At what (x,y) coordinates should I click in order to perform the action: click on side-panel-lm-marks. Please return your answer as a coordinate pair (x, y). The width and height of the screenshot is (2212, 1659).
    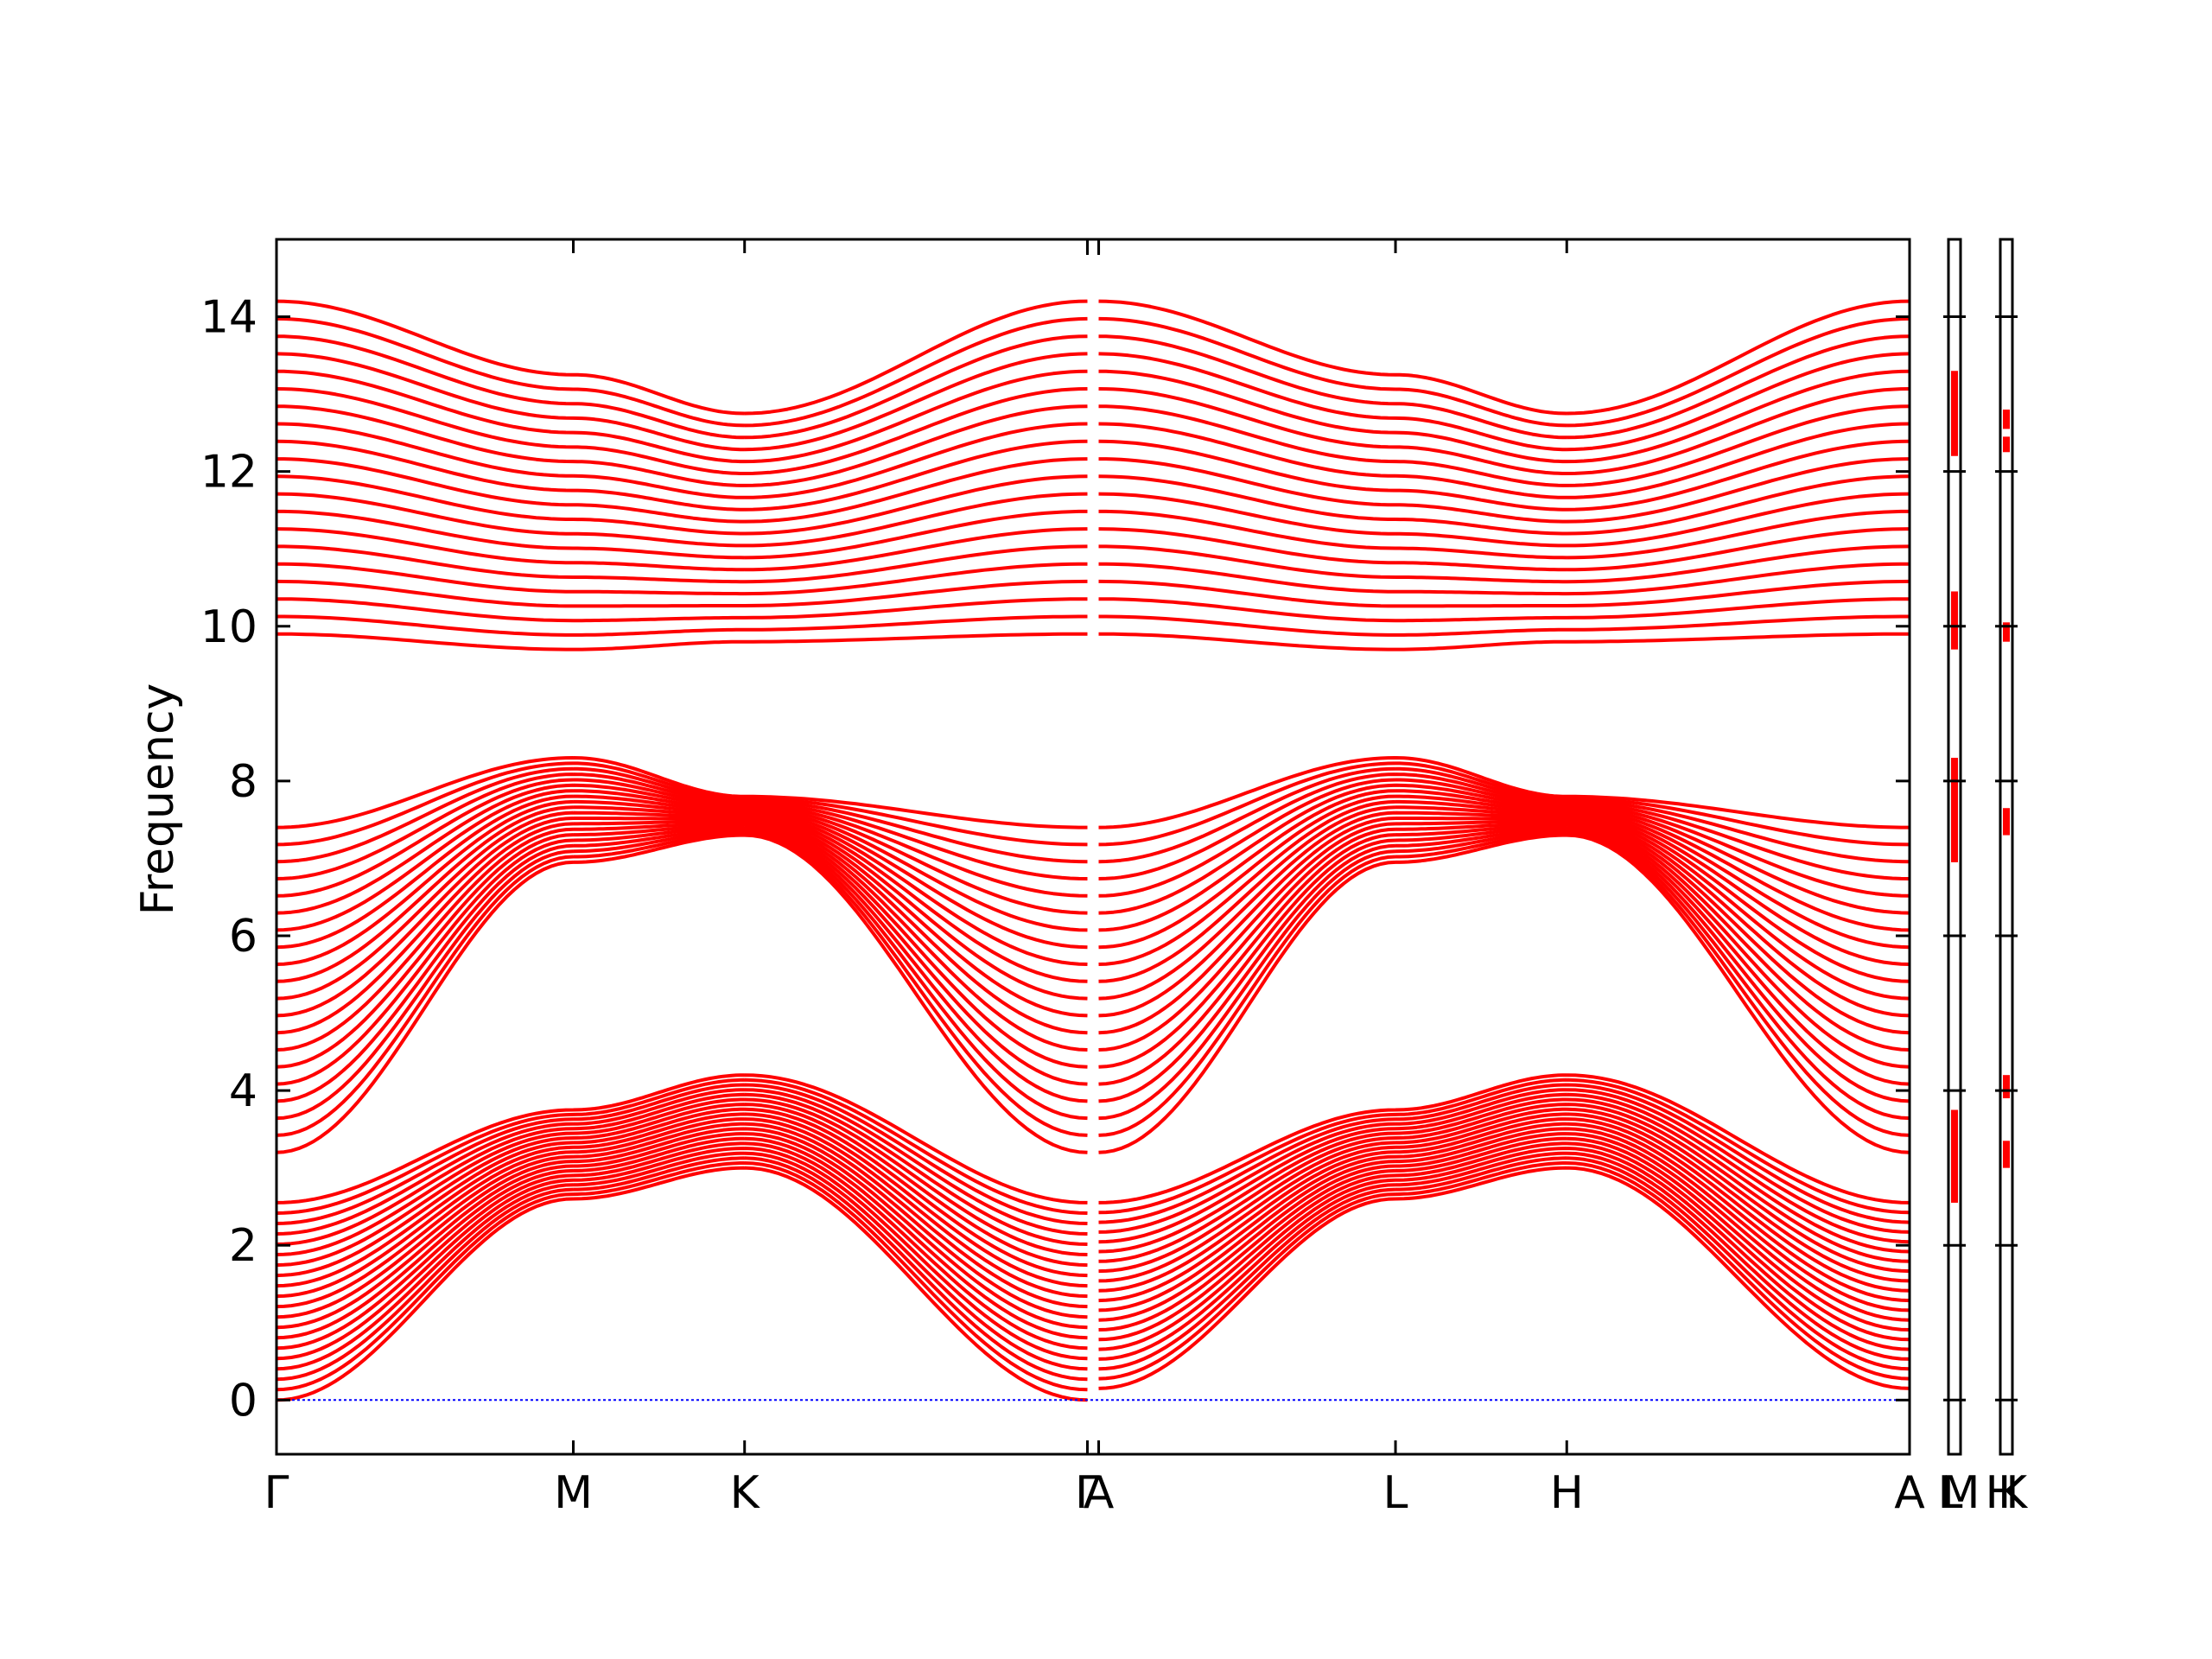
    Looking at the image, I should click on (1954, 787).